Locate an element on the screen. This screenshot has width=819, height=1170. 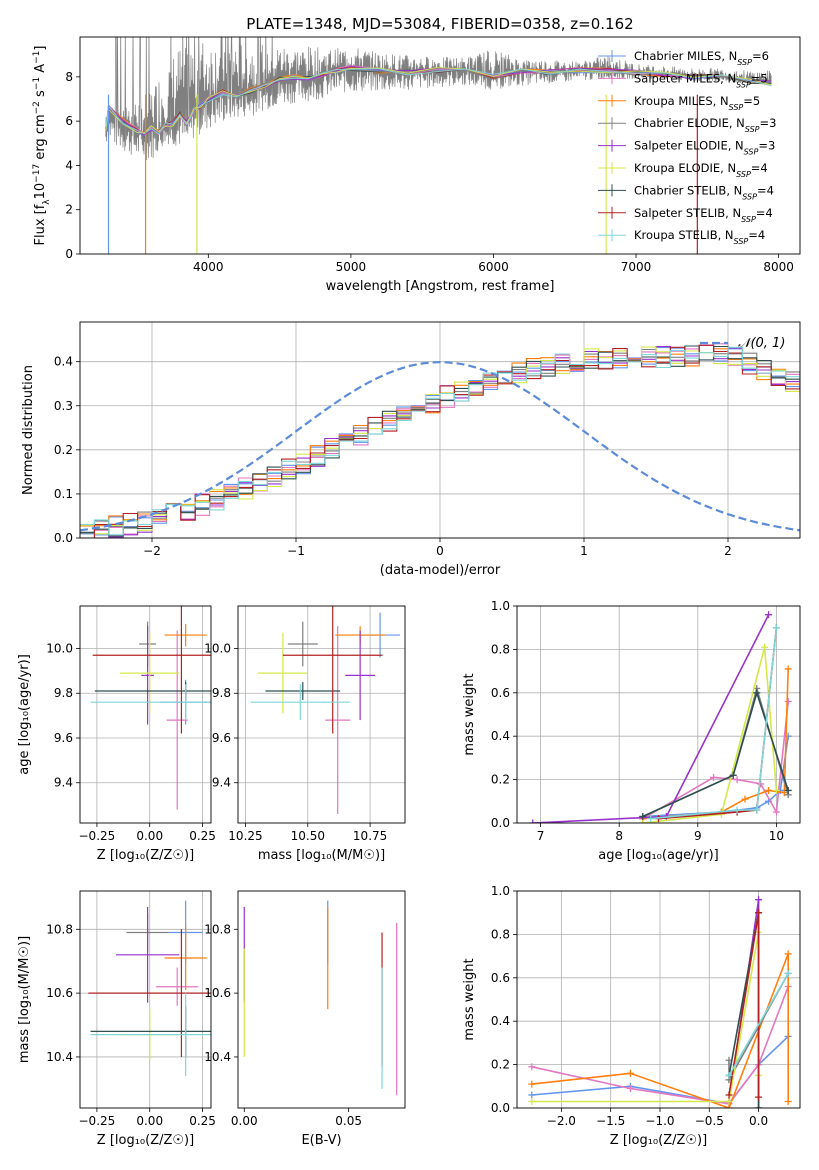
weight_vs_age-ytick-label: 0.2 is located at coordinates (500, 780).